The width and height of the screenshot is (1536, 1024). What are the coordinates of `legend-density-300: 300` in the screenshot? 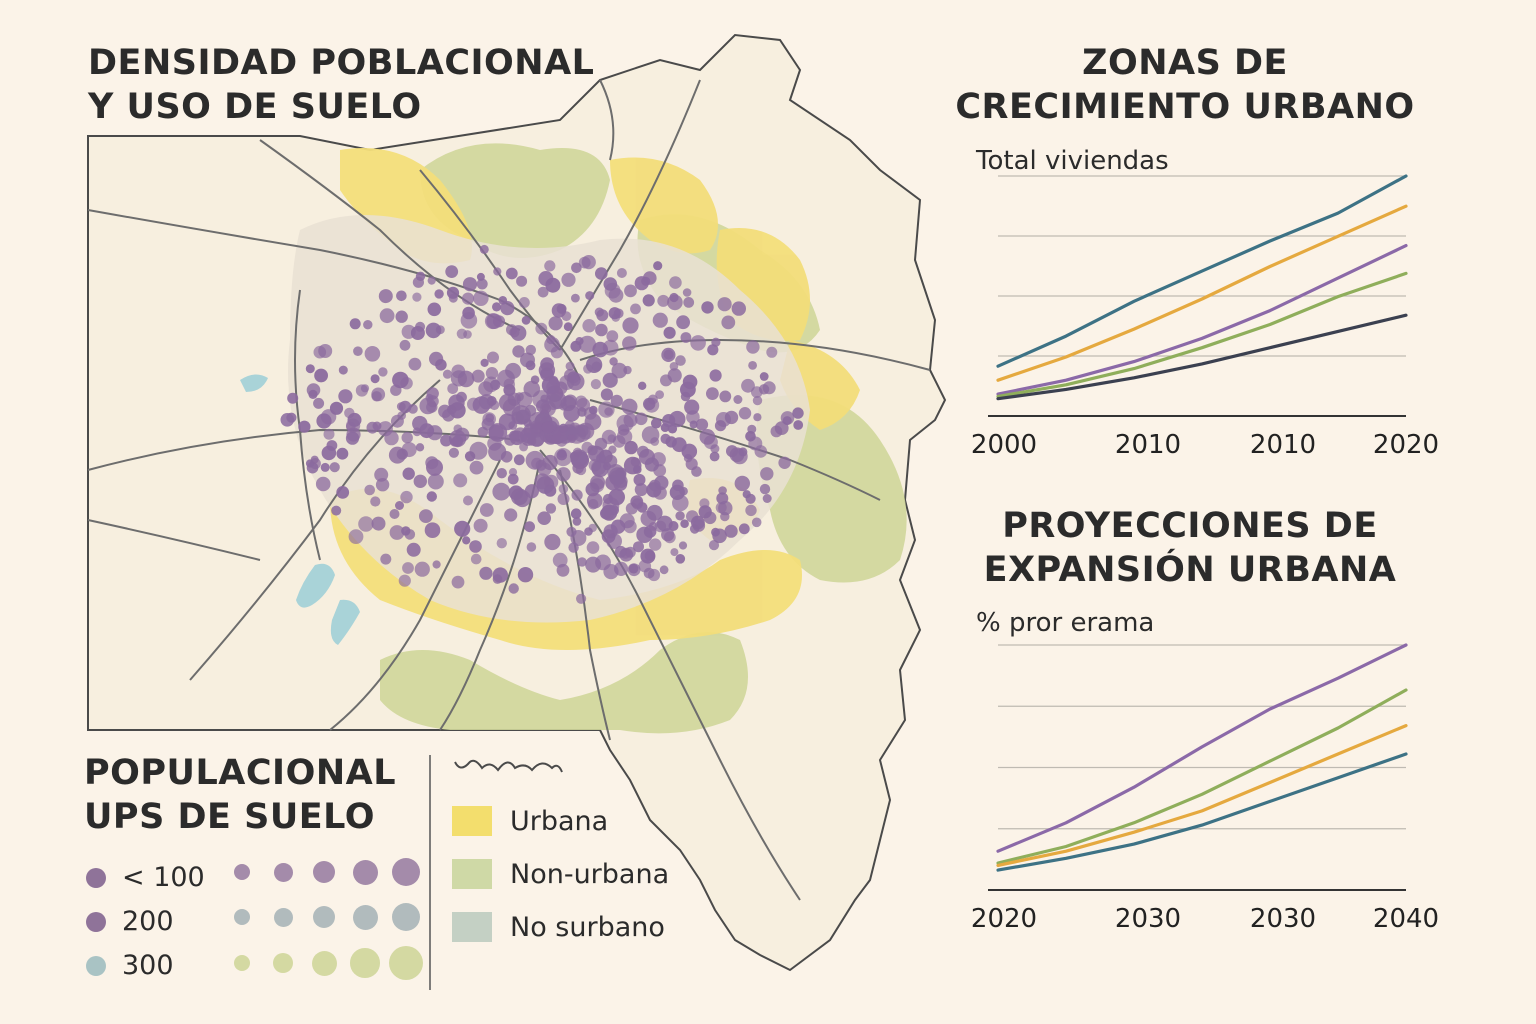 It's located at (130, 965).